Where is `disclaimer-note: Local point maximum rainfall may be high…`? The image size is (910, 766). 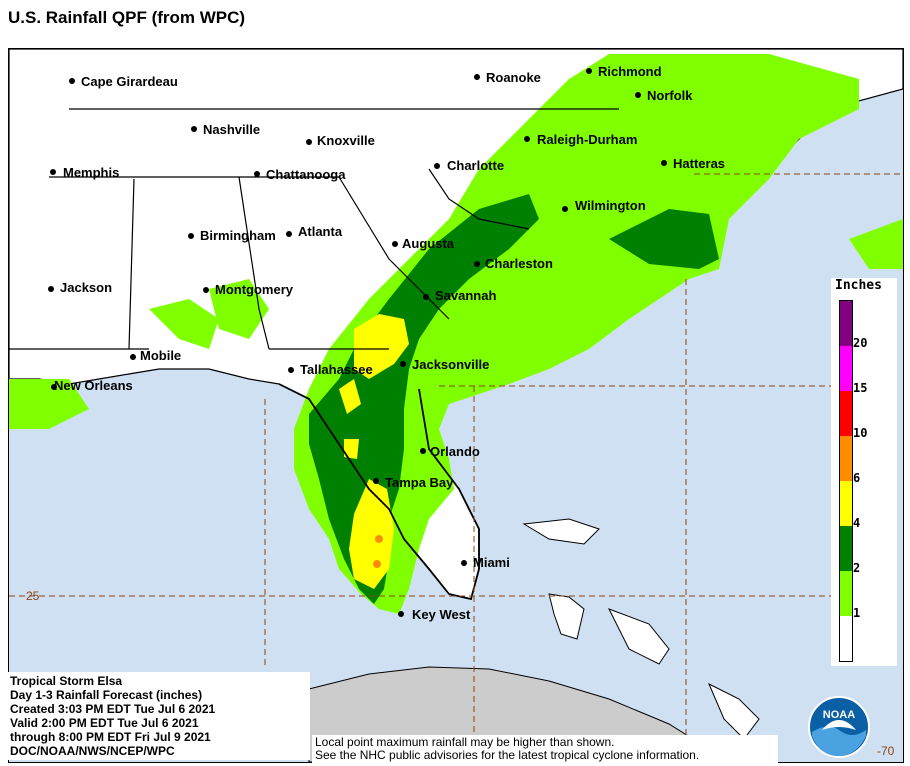
disclaimer-note: Local point maximum rainfall may be high… is located at coordinates (545, 749).